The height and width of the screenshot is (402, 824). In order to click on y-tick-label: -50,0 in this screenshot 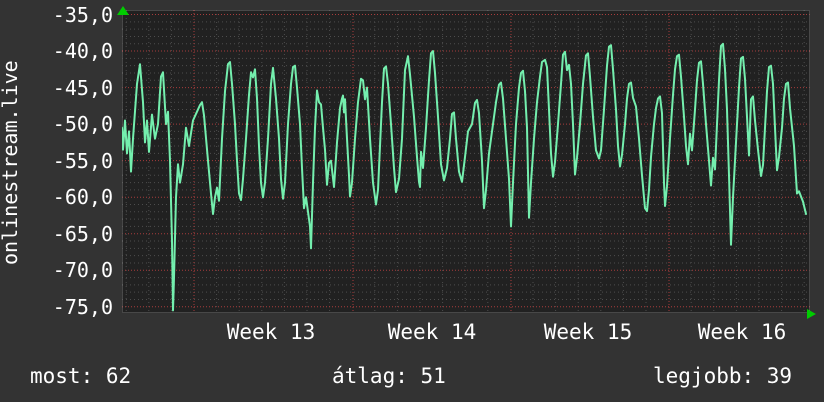, I will do `click(82, 124)`.